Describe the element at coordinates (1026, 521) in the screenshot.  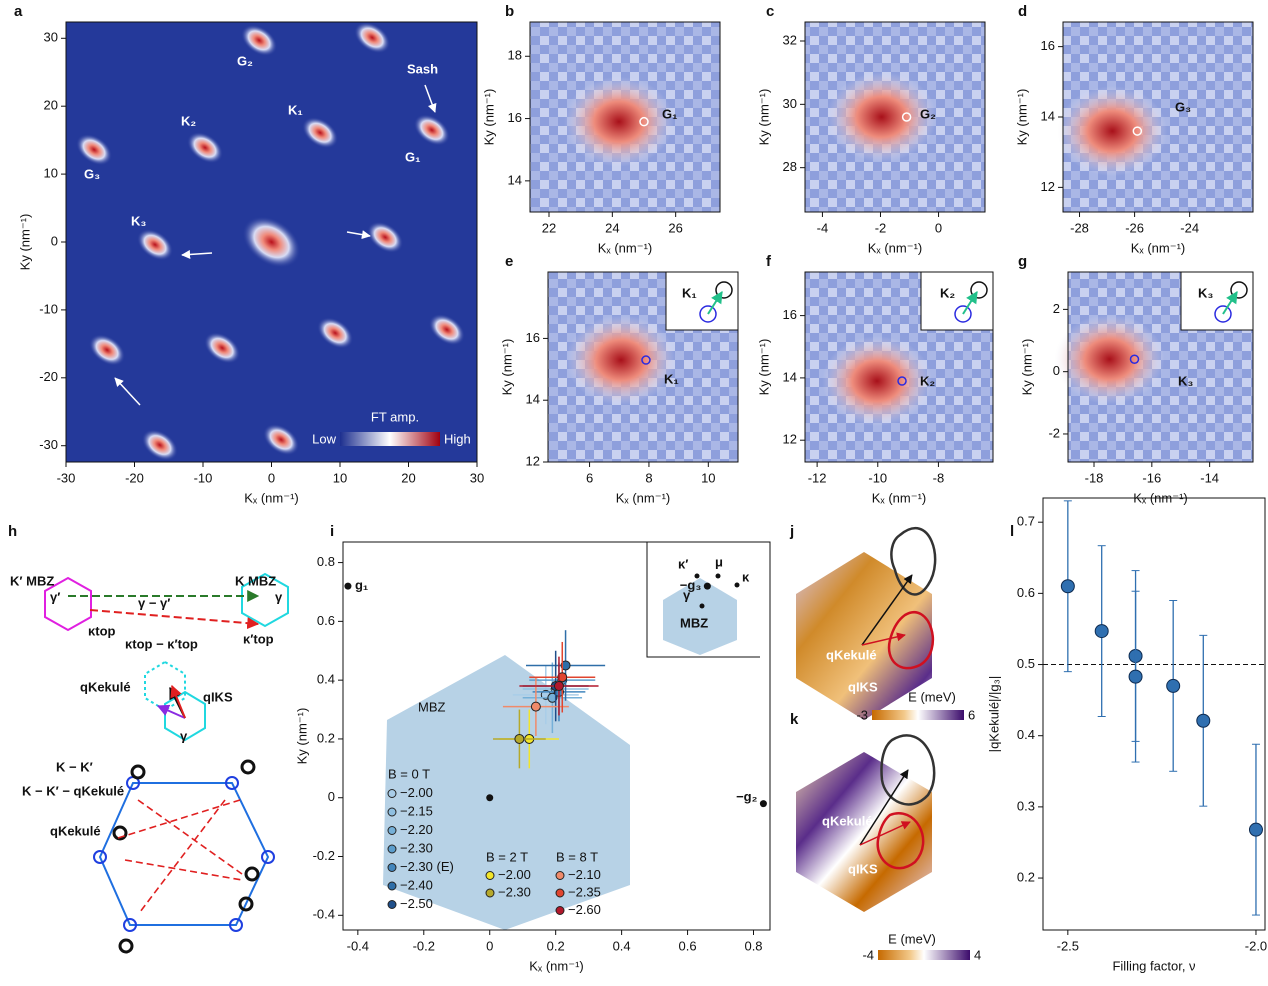
I see `y-tick-label: 0.7` at that location.